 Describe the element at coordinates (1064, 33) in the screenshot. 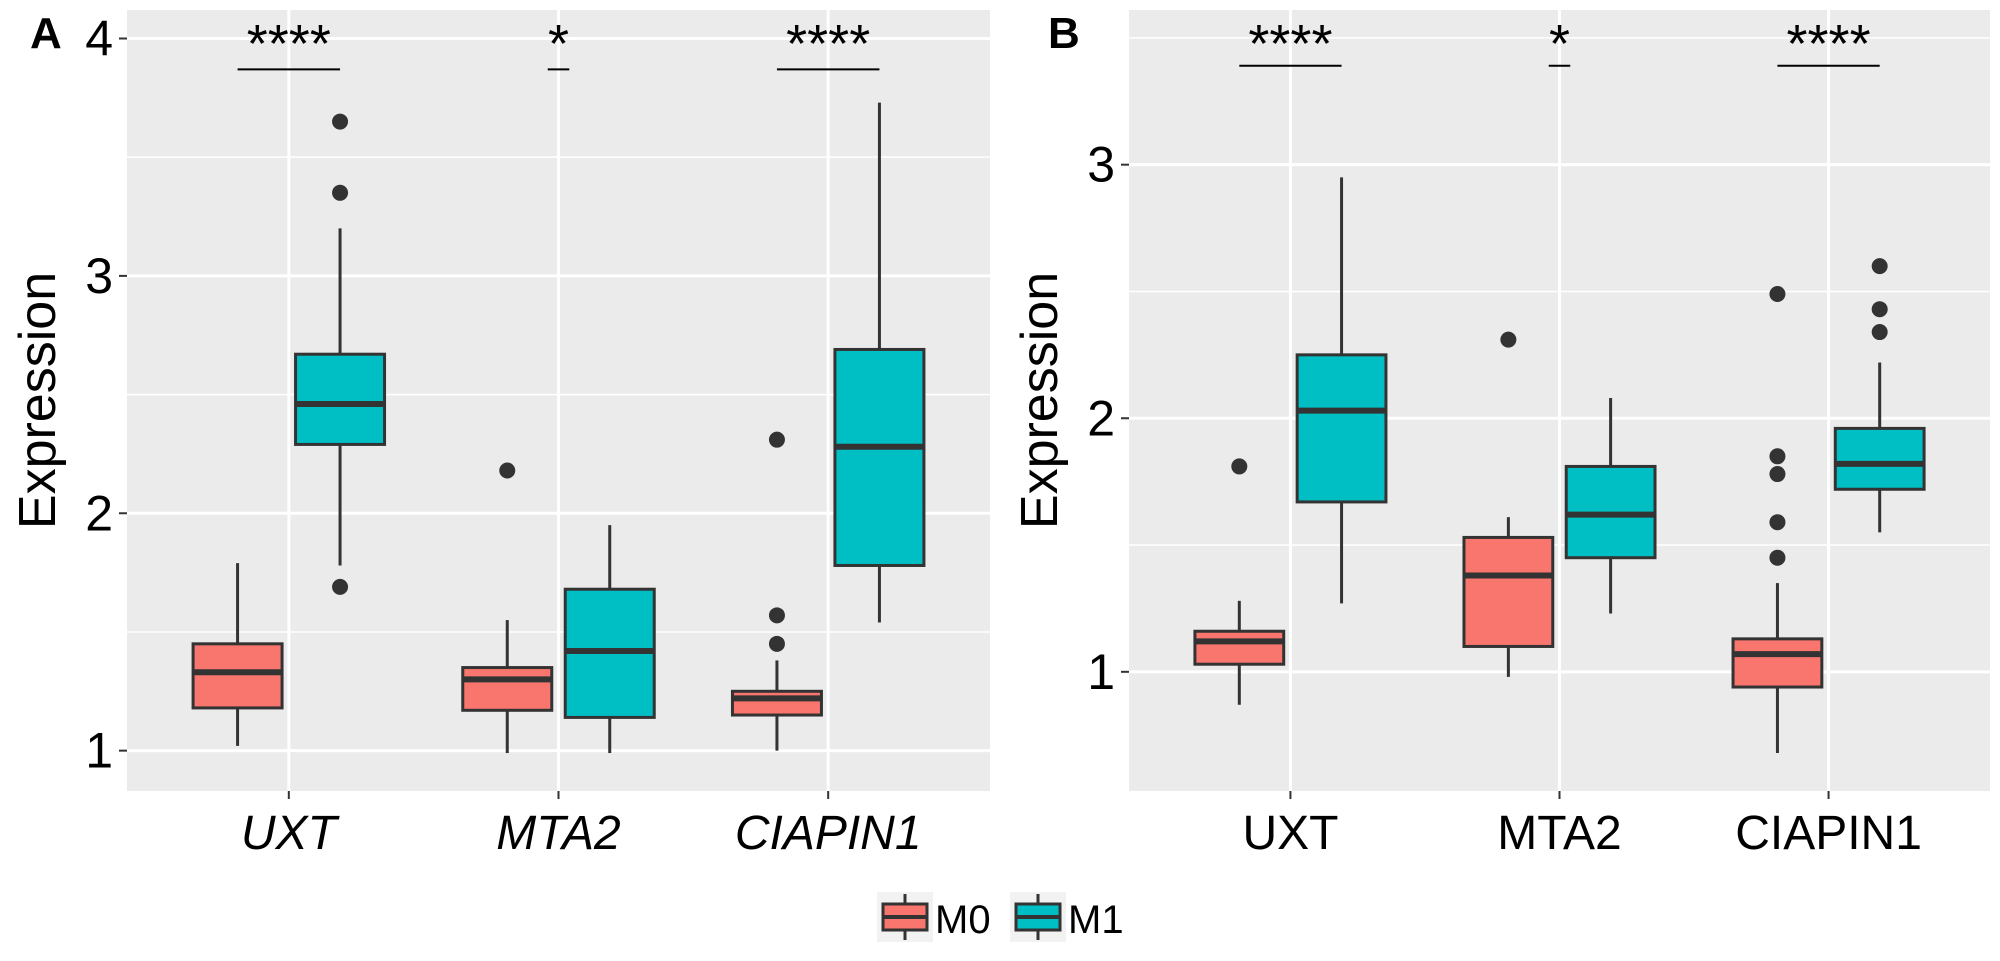

I see `panel-label: B` at that location.